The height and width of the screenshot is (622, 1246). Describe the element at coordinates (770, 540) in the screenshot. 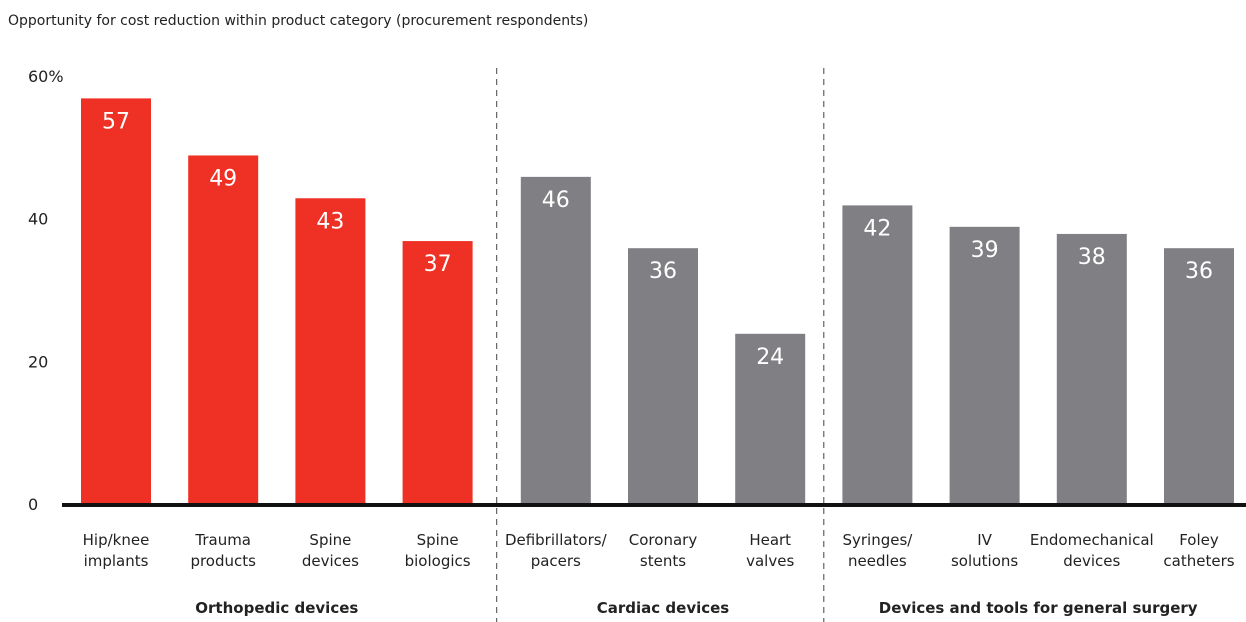

I see `x-tick-label-line: Heart` at that location.